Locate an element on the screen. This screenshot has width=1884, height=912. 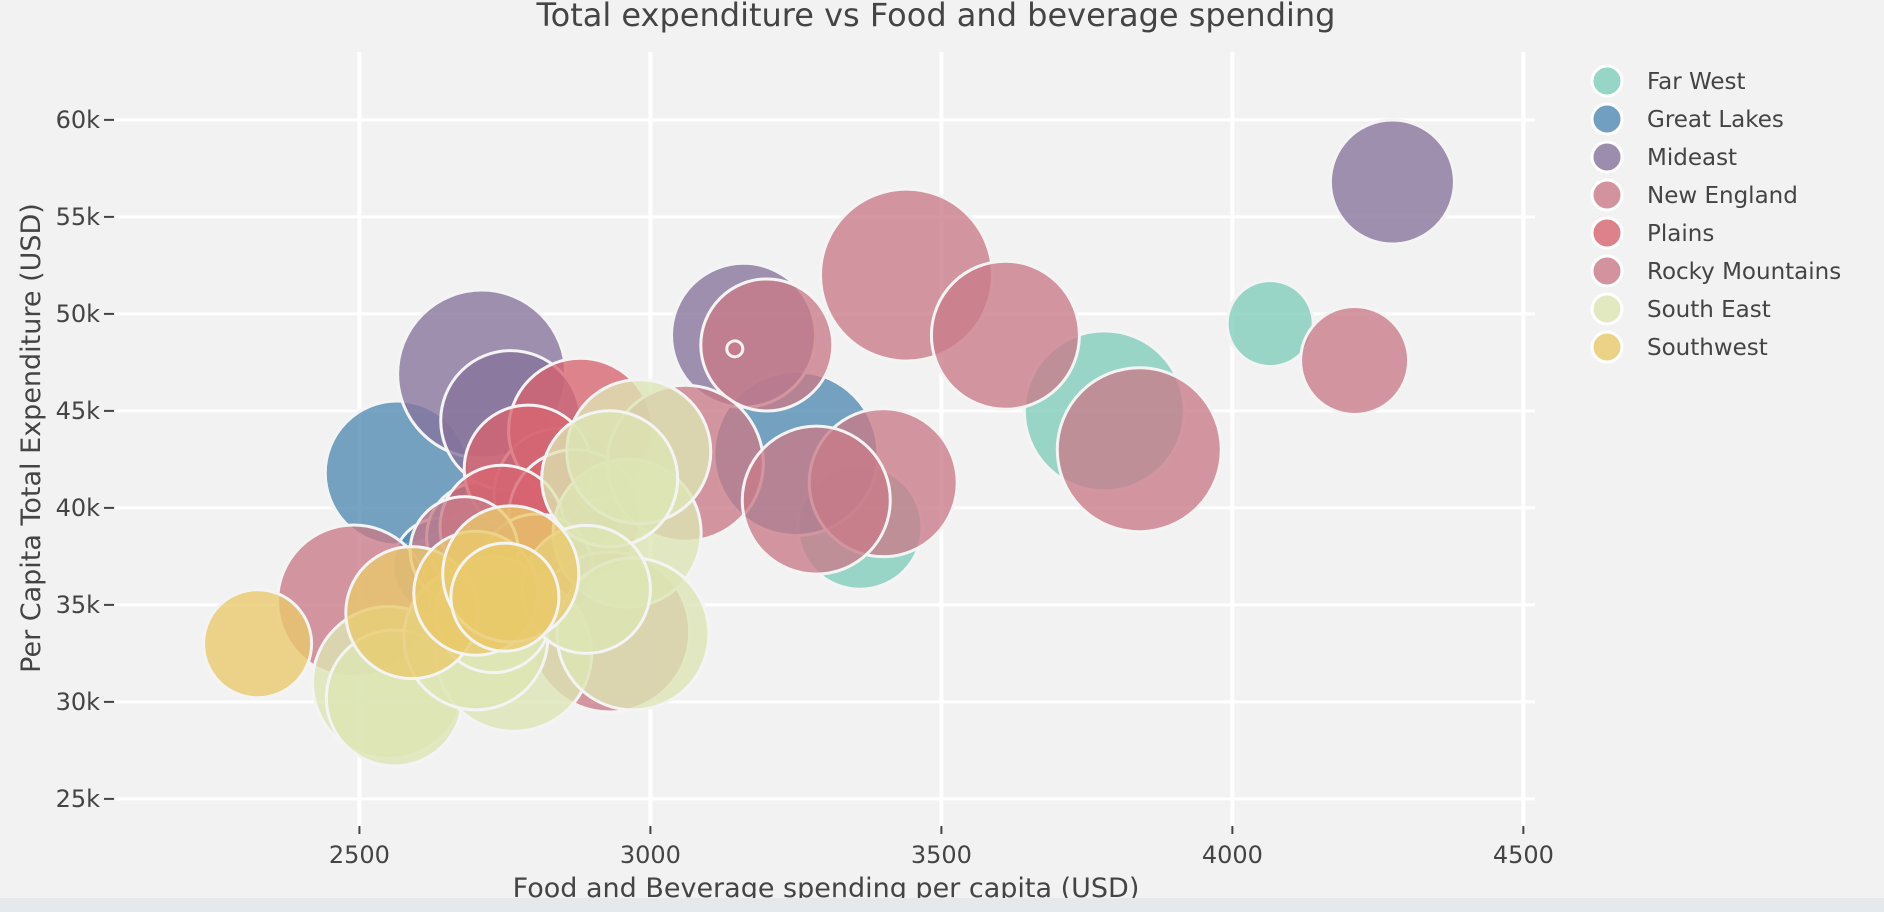
legend-label: Mideast is located at coordinates (1692, 158).